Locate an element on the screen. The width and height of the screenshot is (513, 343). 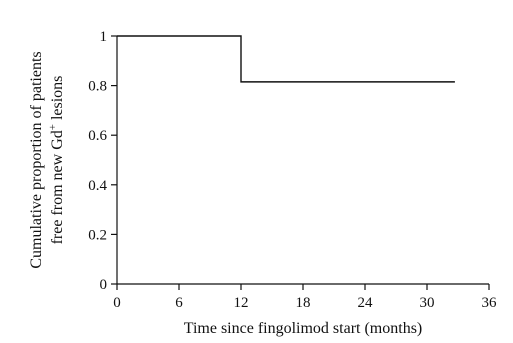
y-axis-title-prefix: free from new Gd is located at coordinates (57, 187).